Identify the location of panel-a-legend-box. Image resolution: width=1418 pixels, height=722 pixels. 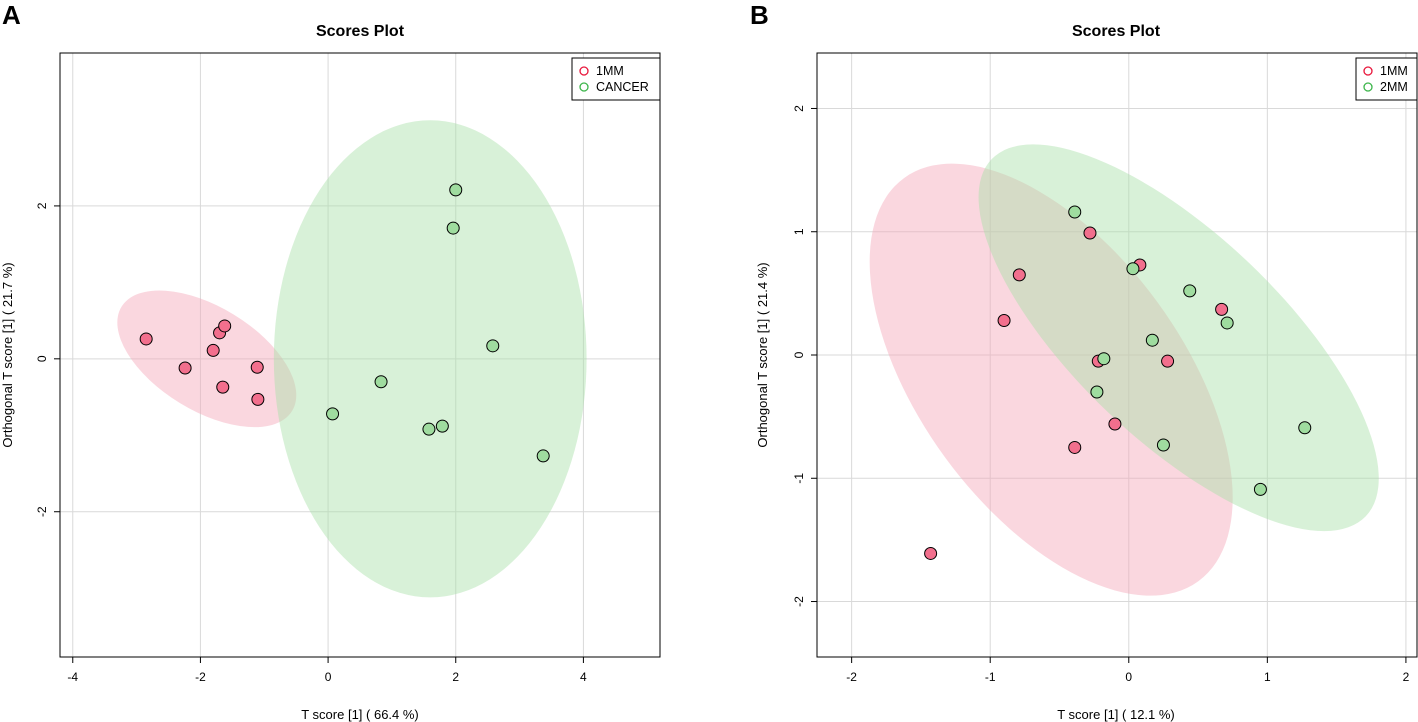
(616, 79).